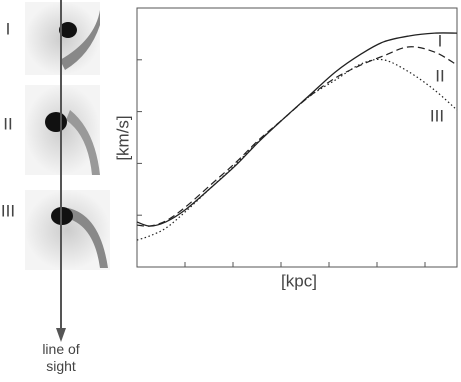  I want to click on y-axis-label: [km/s], so click(122, 137).